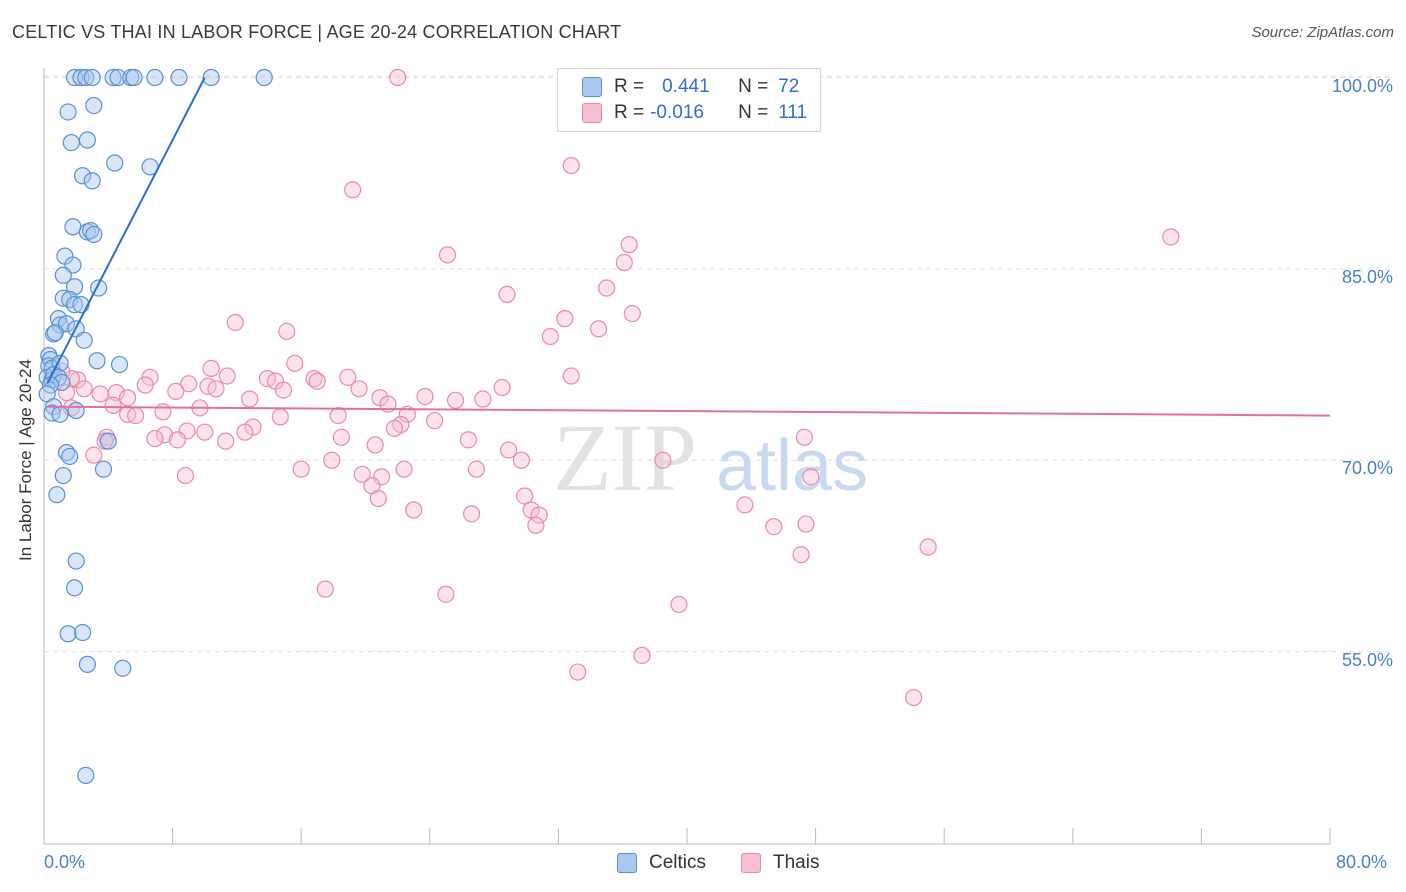  I want to click on legend-n-value: 111, so click(793, 112).